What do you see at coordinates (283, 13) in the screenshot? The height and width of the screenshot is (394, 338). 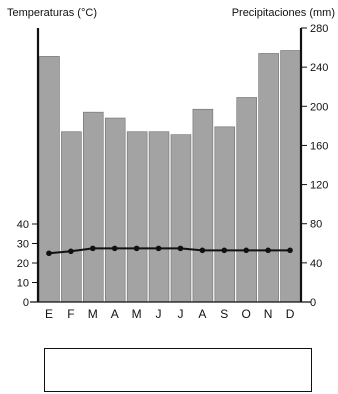 I see `right-axis-title: Precipitaciones (mm)` at bounding box center [283, 13].